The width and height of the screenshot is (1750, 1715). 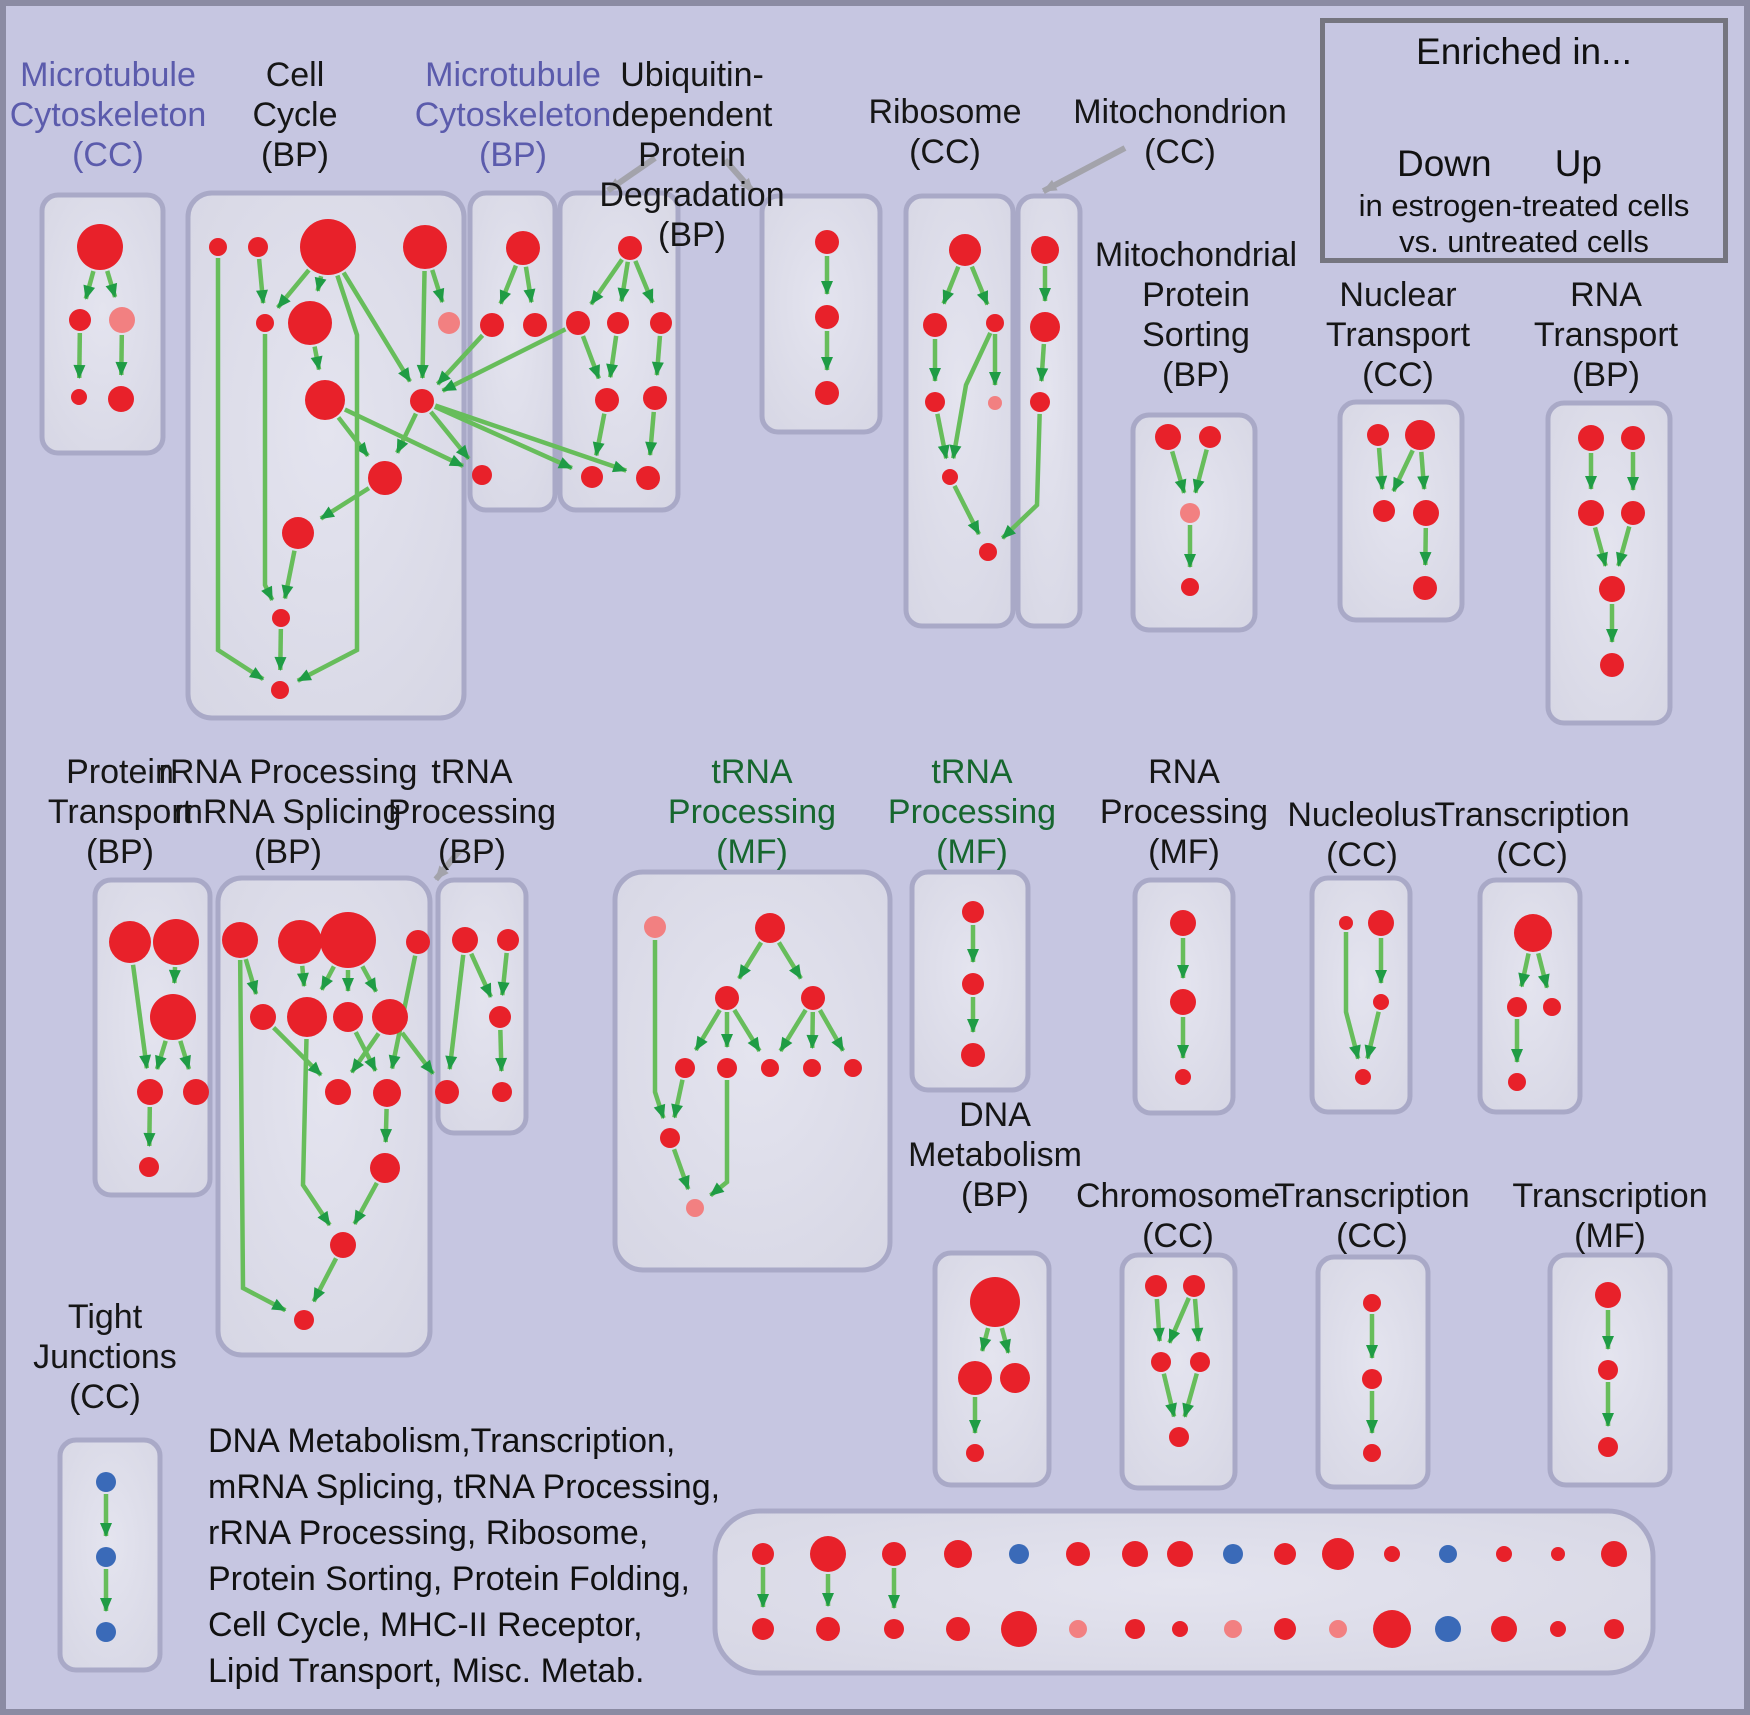 I want to click on legend-up-label: Up, so click(x=1578, y=163).